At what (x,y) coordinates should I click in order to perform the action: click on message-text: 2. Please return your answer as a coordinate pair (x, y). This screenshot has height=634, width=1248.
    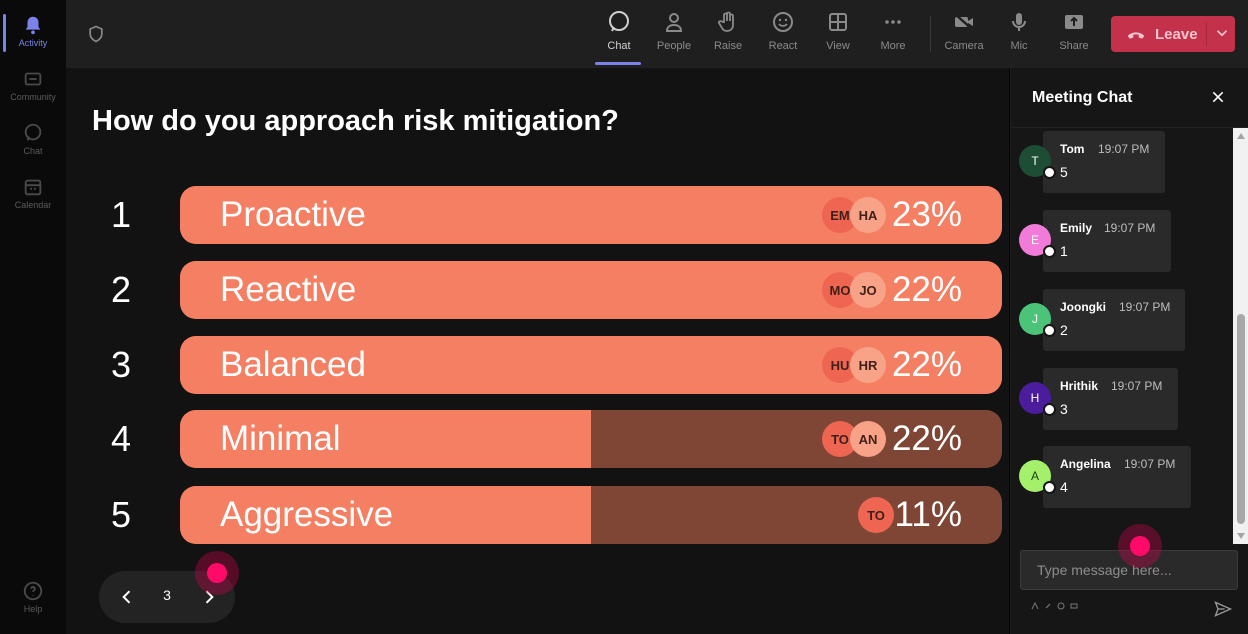
    Looking at the image, I should click on (1064, 330).